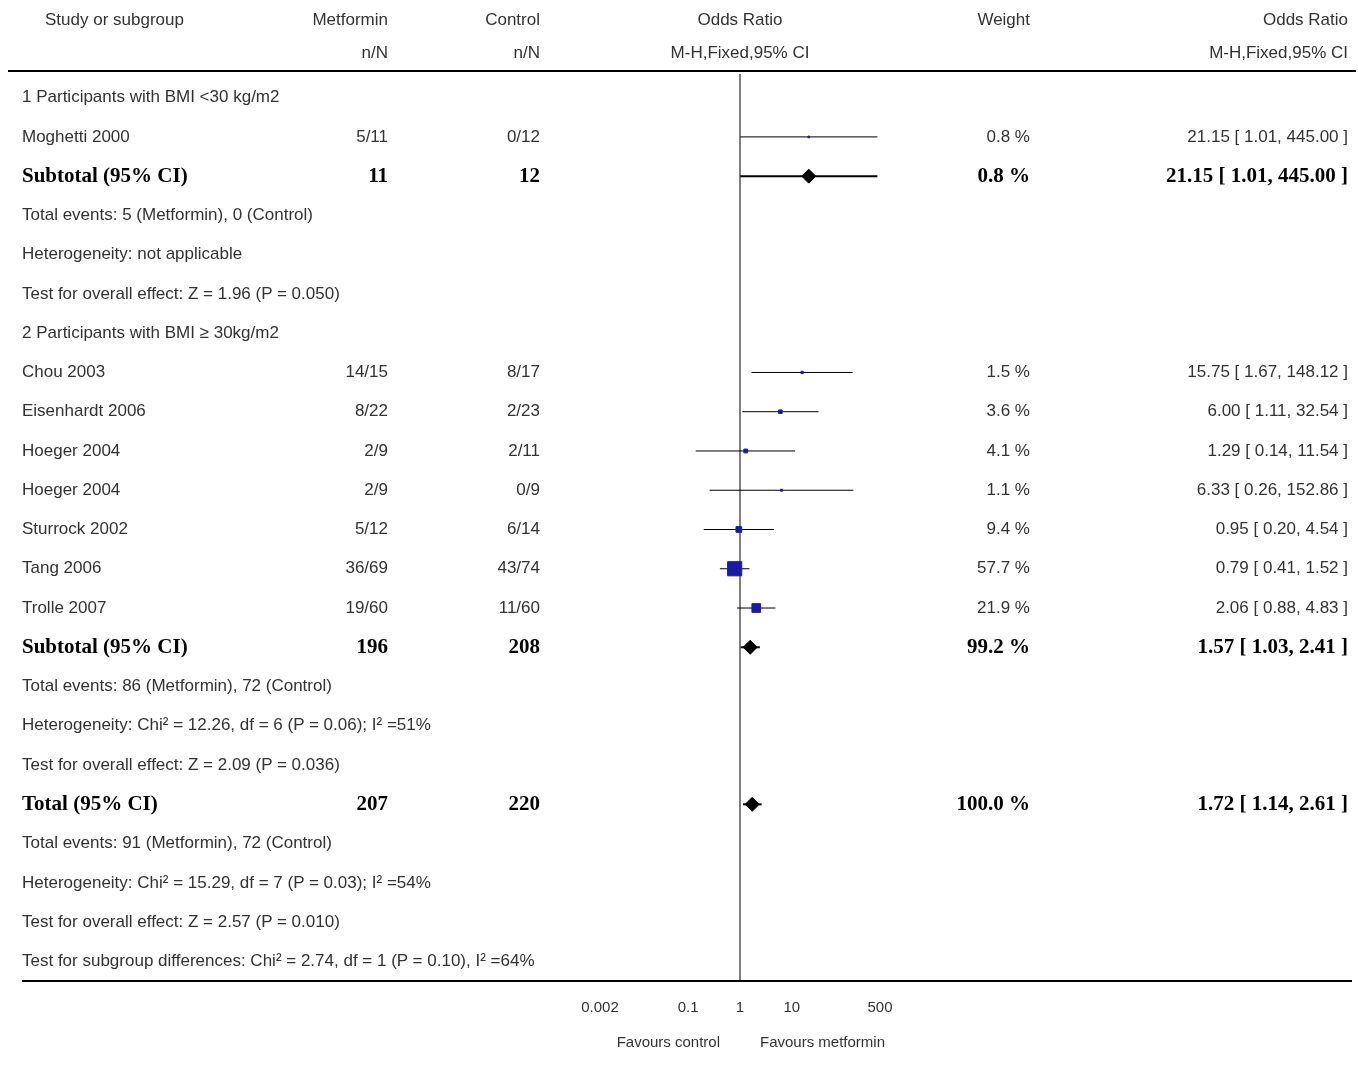 The image size is (1358, 1067). Describe the element at coordinates (350, 35) in the screenshot. I see `text: Metformin n/N` at that location.